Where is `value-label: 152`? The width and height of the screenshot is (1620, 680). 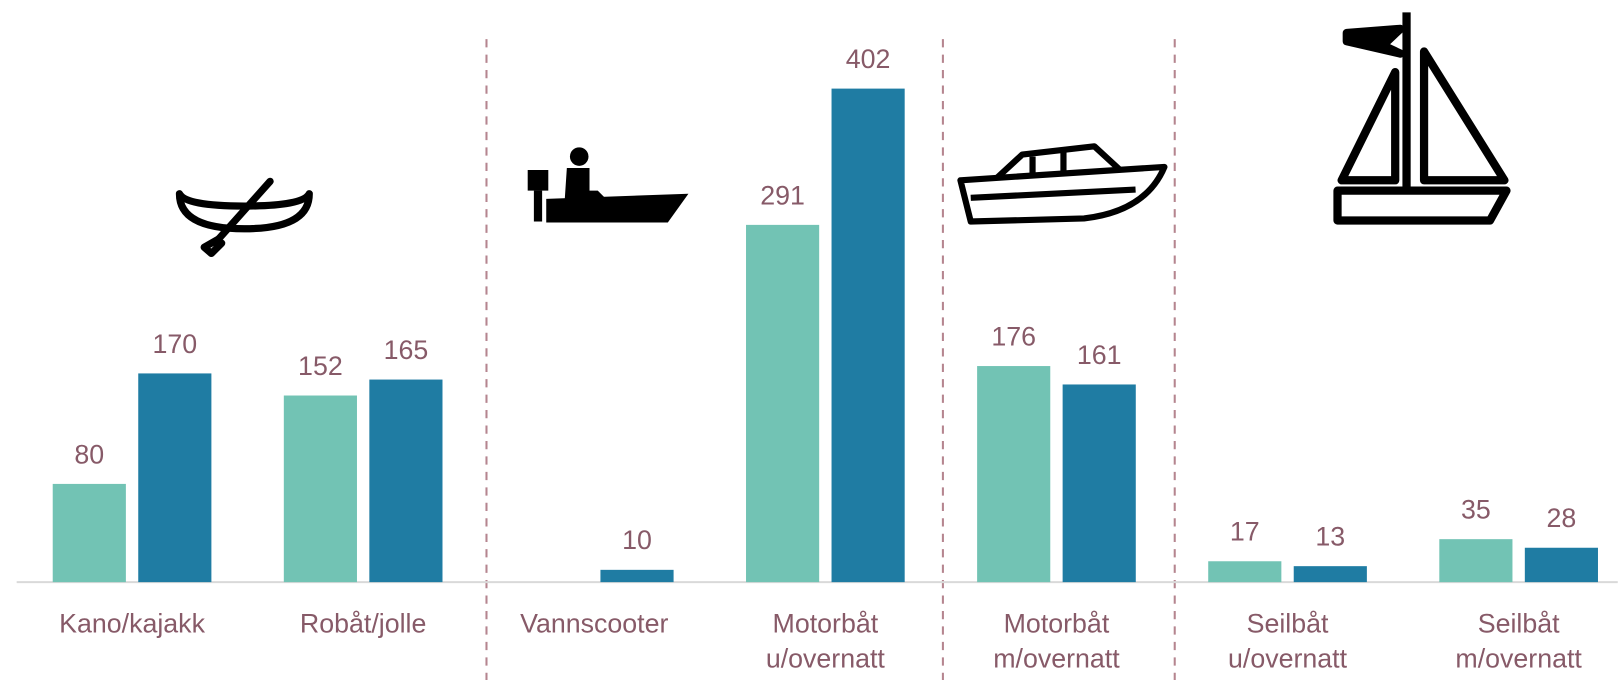
value-label: 152 is located at coordinates (320, 366).